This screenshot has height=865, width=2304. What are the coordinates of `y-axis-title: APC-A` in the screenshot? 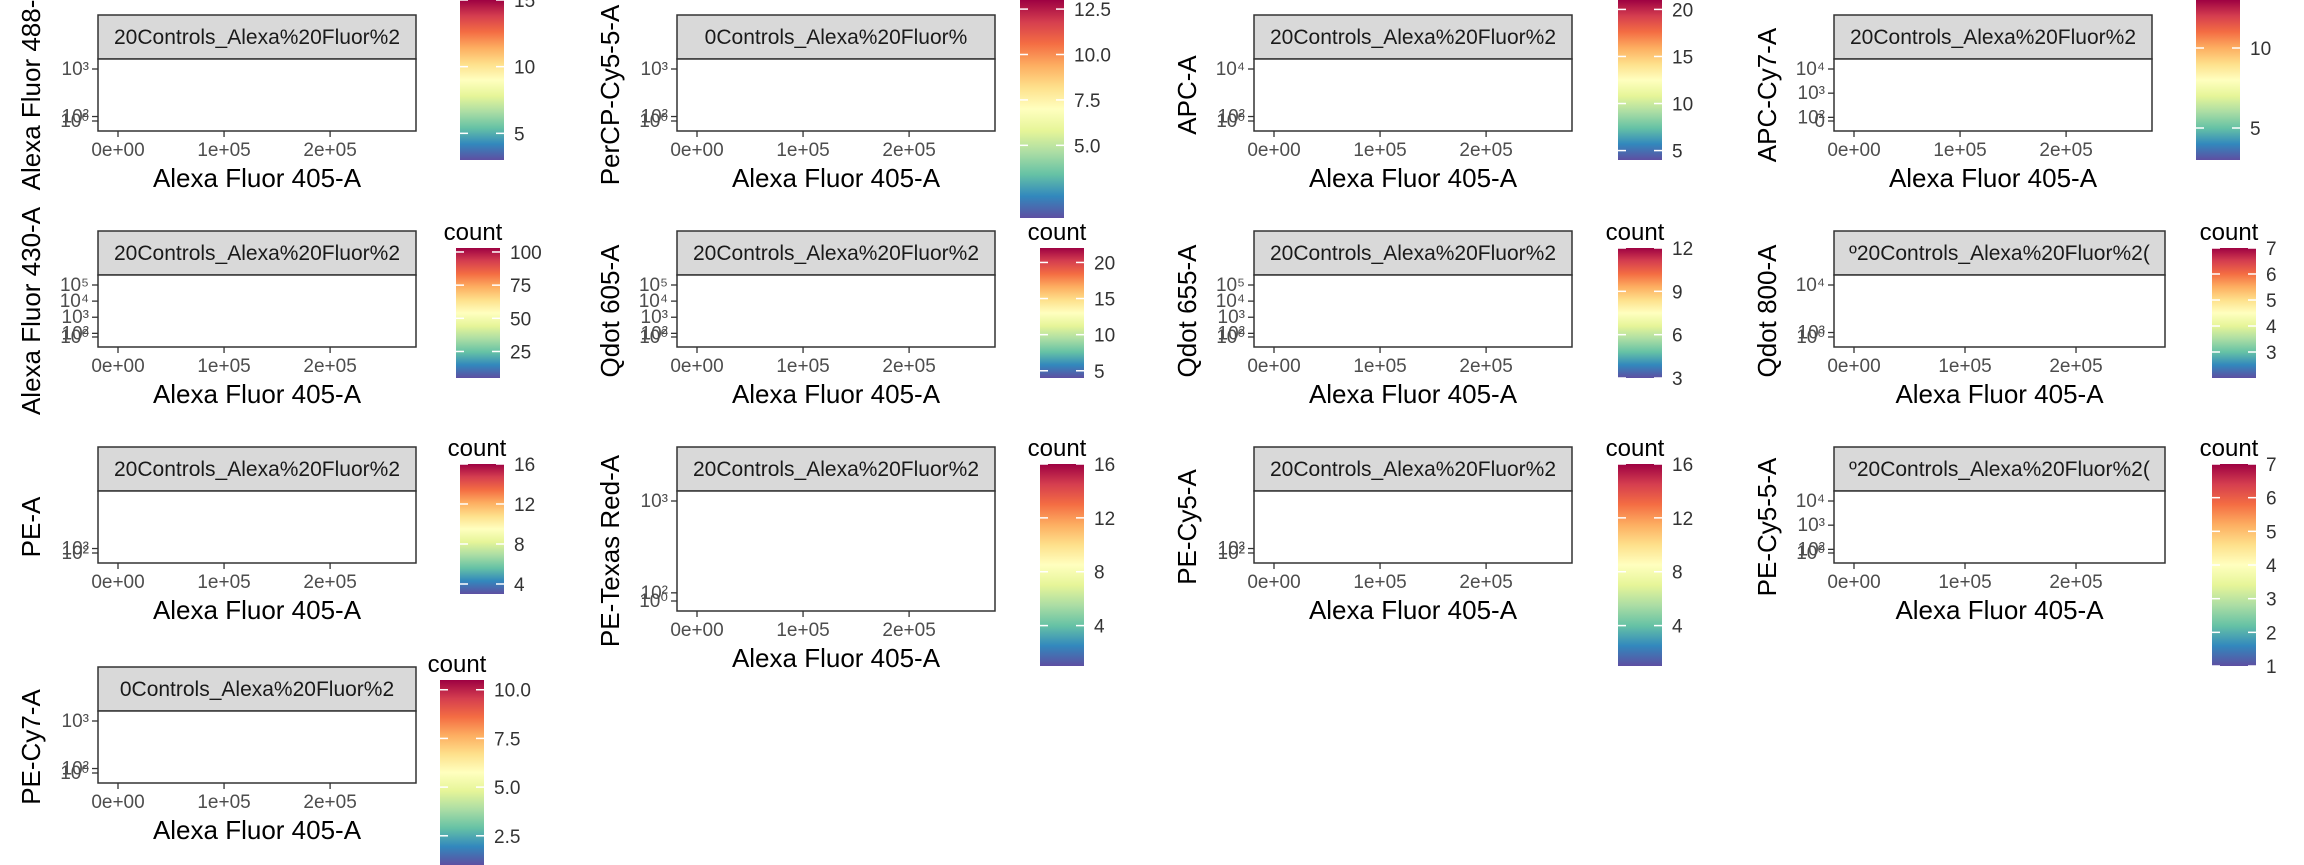 It's located at (1187, 95).